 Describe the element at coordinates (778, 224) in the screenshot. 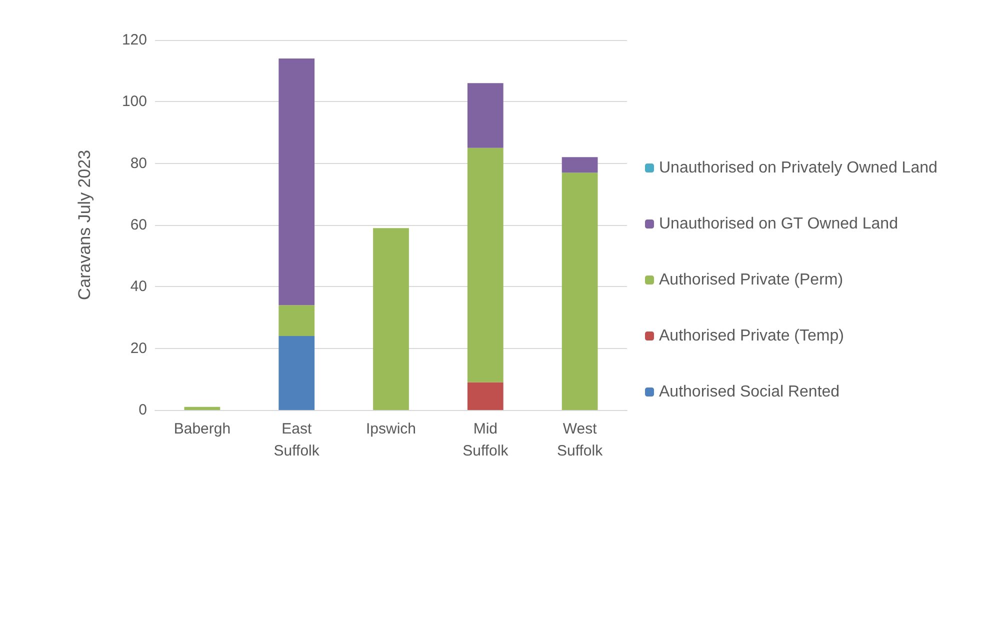

I see `legend-label: Unauthorised on GT Owned Land` at that location.